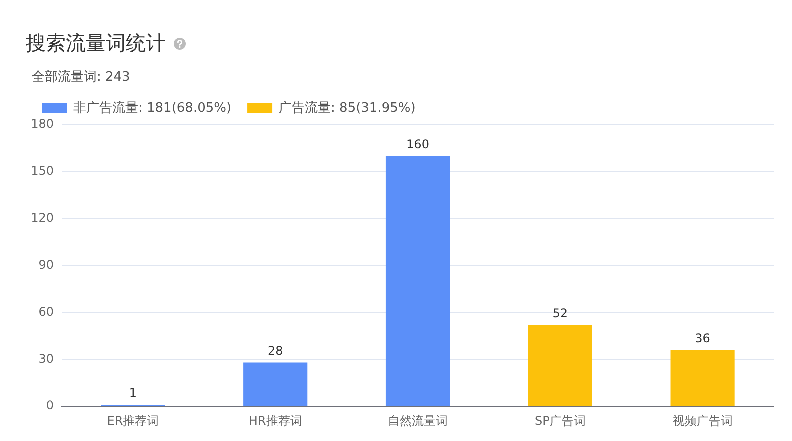 This screenshot has height=441, width=792. I want to click on y-tick-label: 150, so click(42, 171).